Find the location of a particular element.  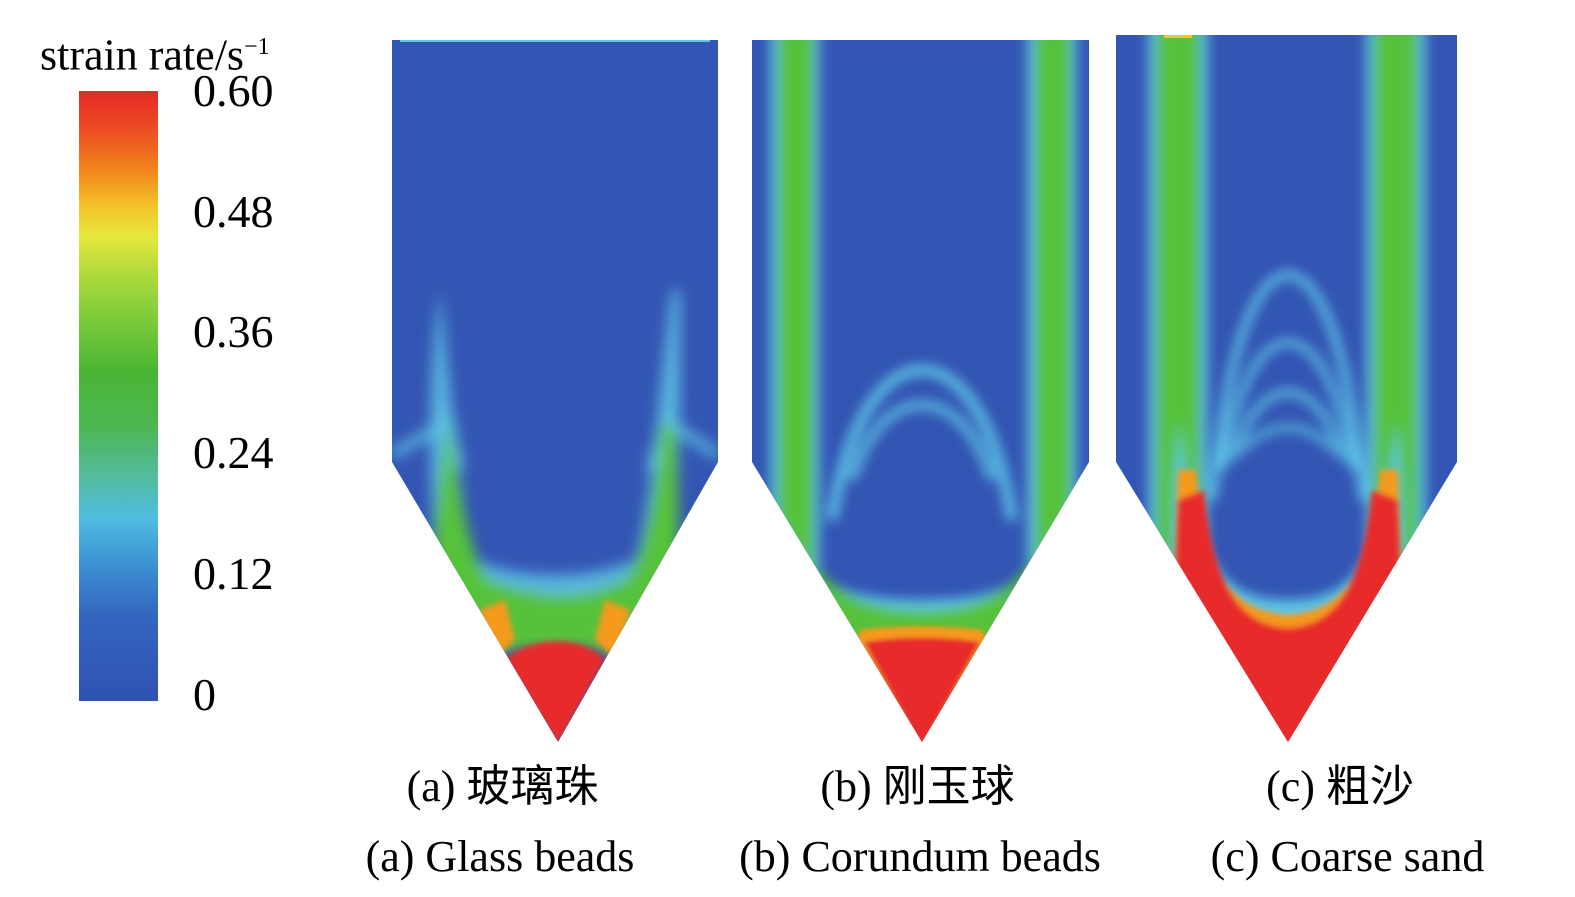

caption-en-a: (a) Glass beads is located at coordinates (500, 856).